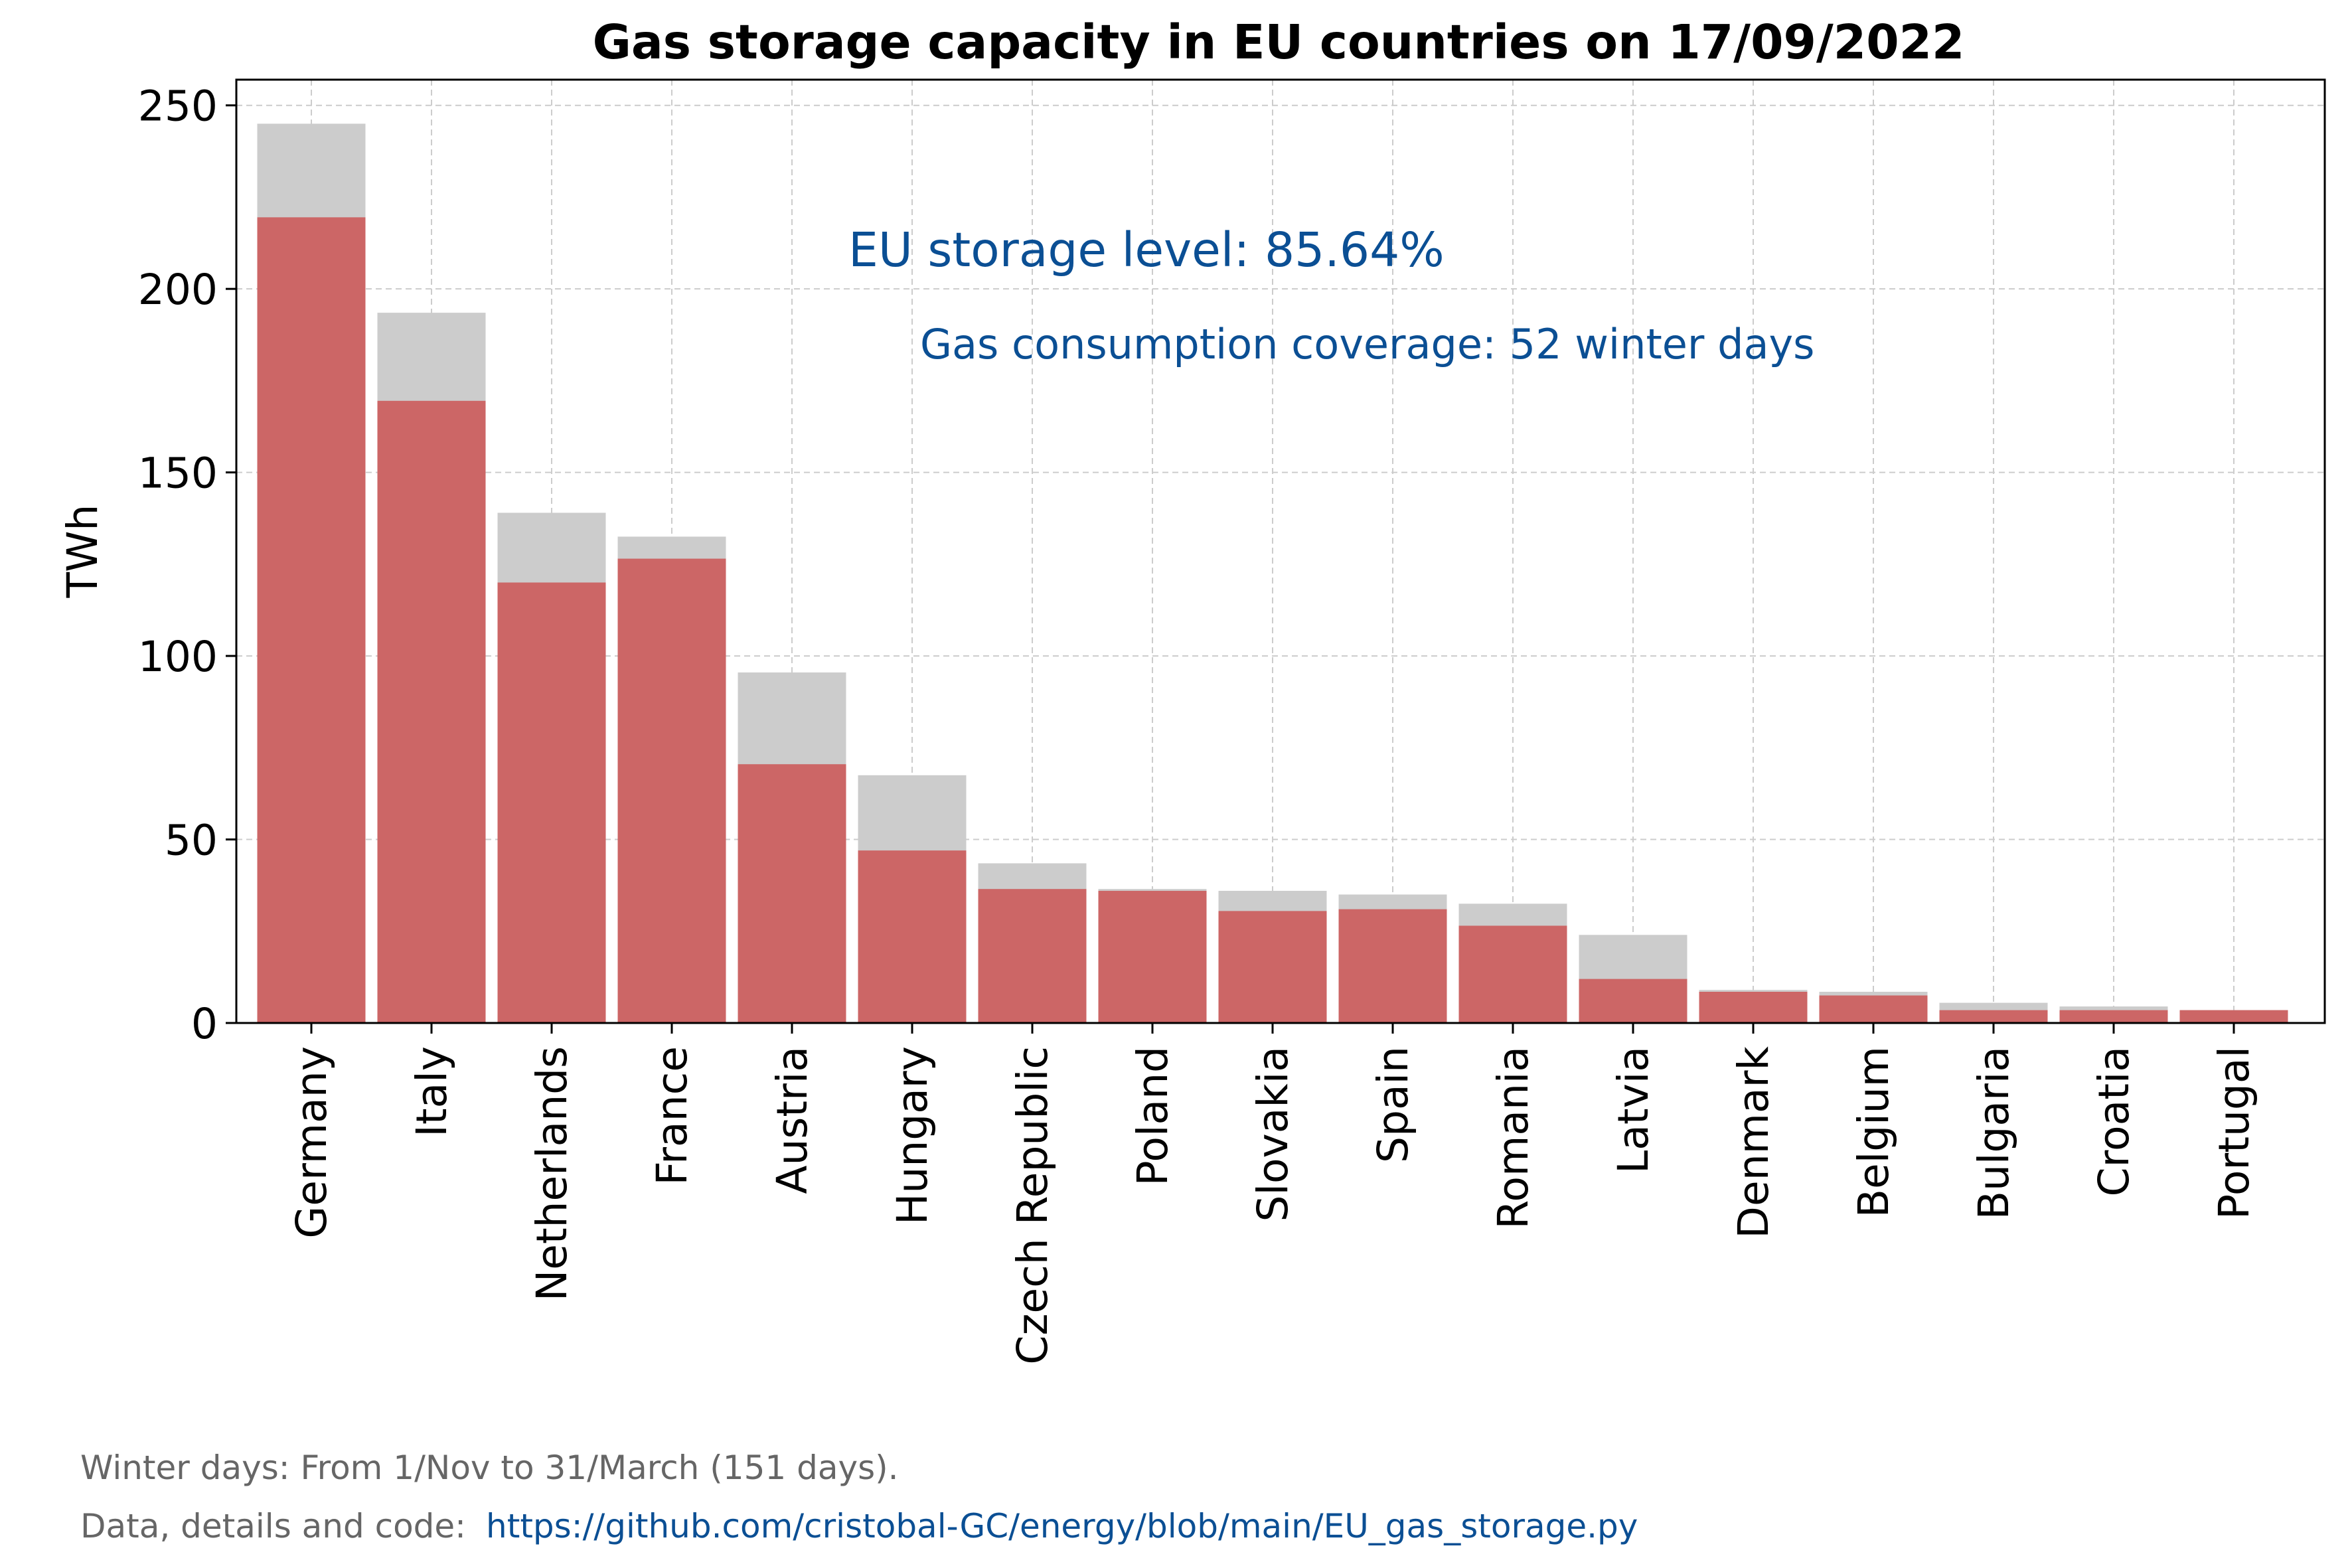 The height and width of the screenshot is (1568, 2352). Describe the element at coordinates (2114, 1121) in the screenshot. I see `x-tick-label: Croatia` at that location.